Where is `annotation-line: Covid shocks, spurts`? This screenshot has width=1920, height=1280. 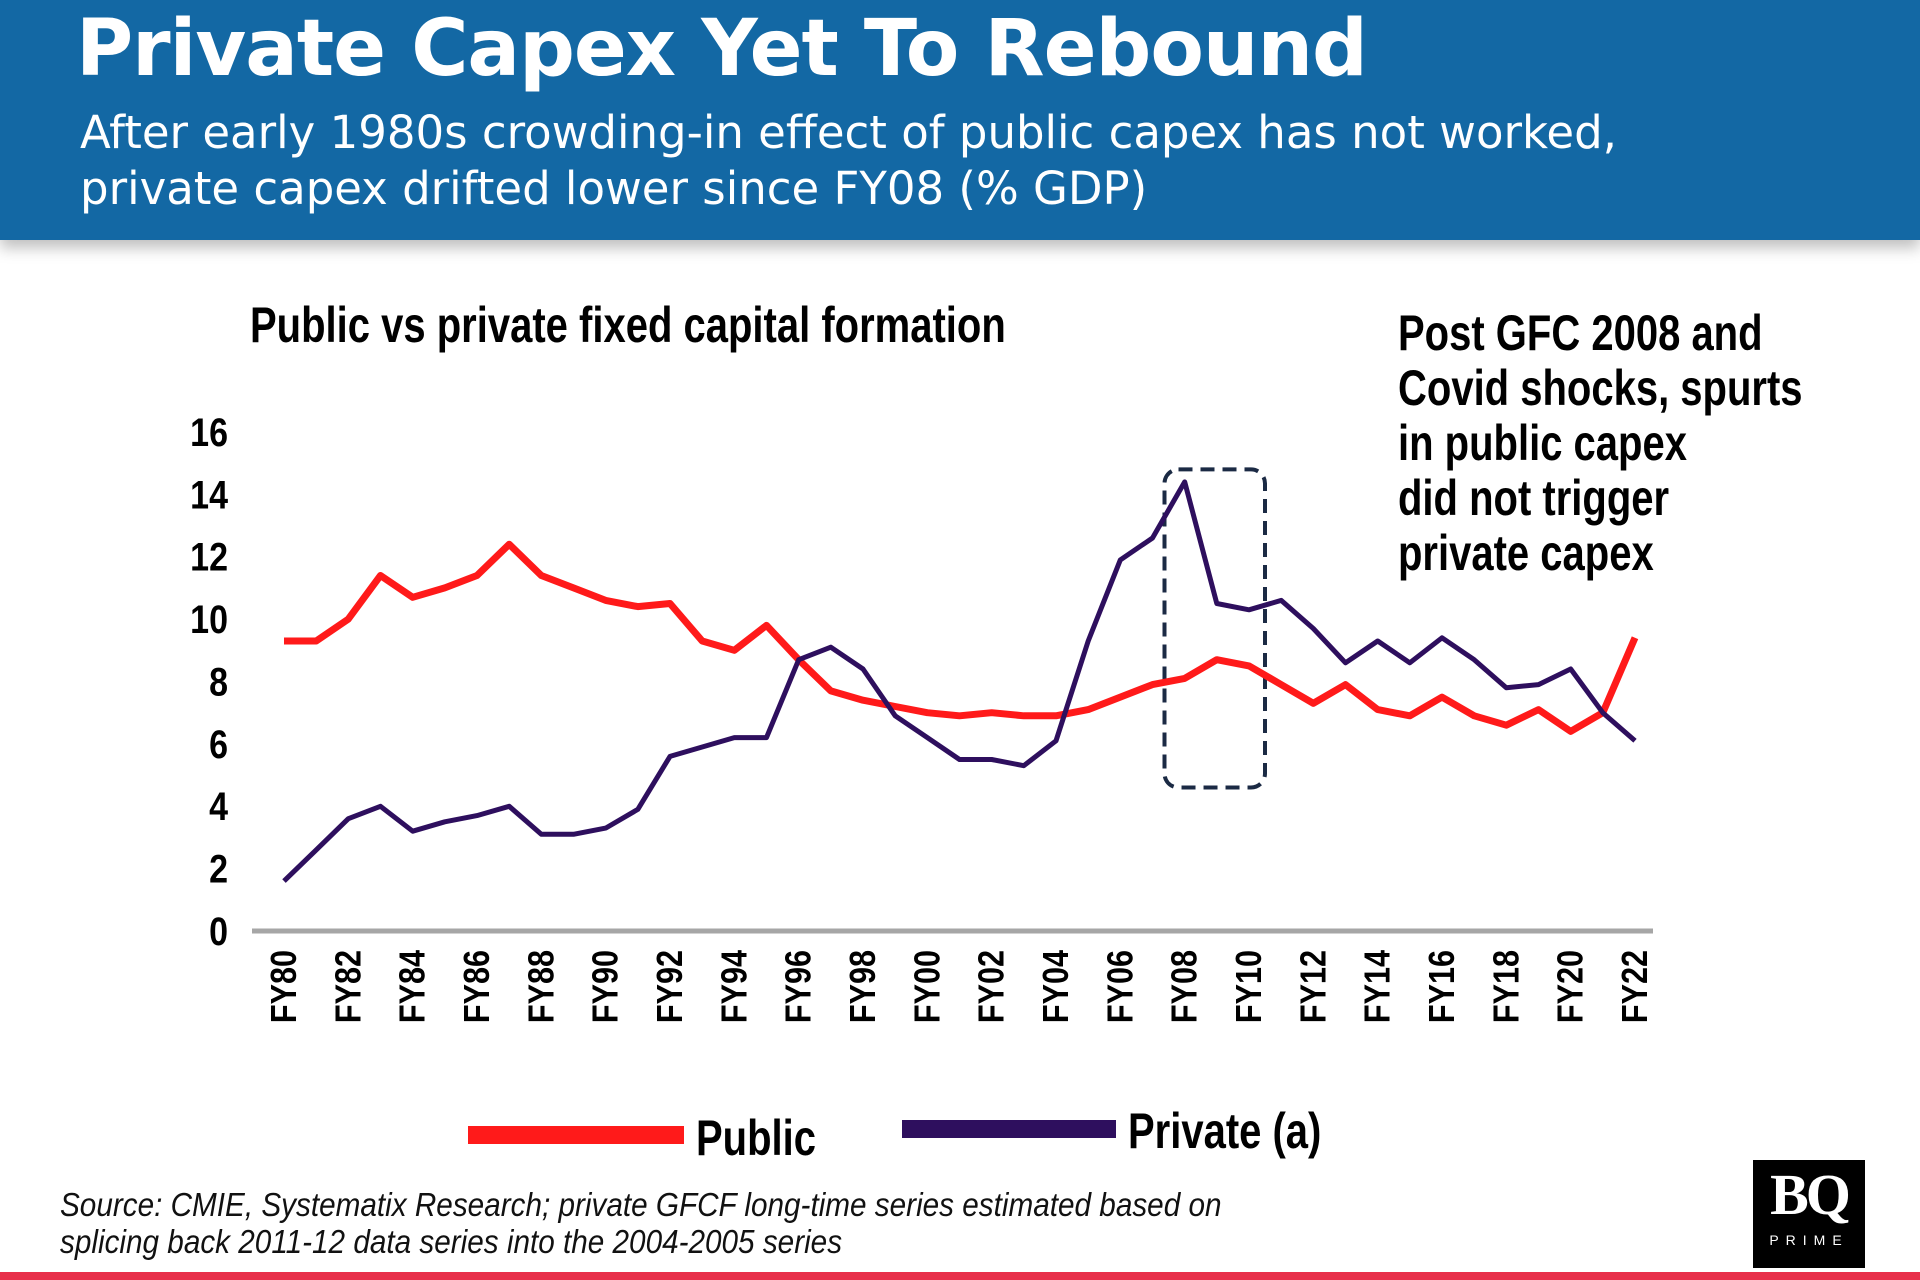 annotation-line: Covid shocks, spurts is located at coordinates (1600, 388).